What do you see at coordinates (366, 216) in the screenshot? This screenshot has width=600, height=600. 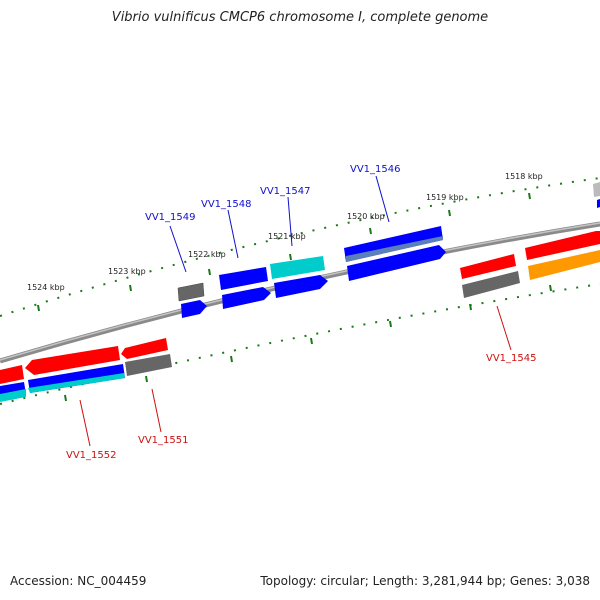 I see `kbp-label-1520: 1520 kbp` at bounding box center [366, 216].